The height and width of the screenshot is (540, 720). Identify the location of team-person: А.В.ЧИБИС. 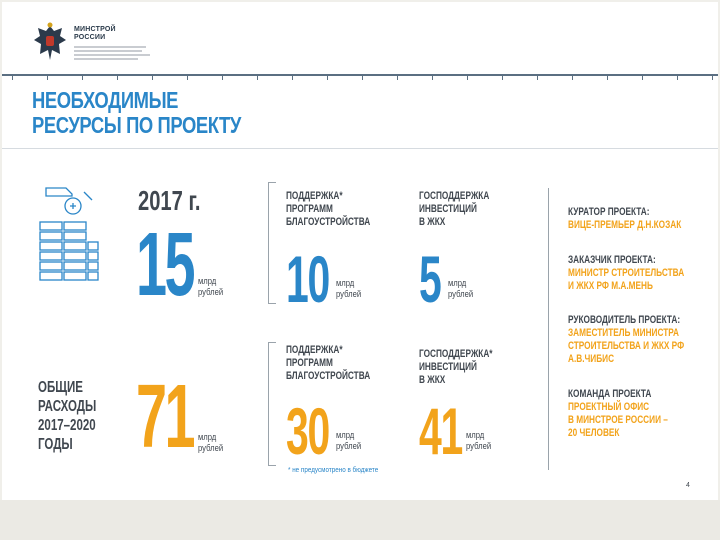
(591, 359).